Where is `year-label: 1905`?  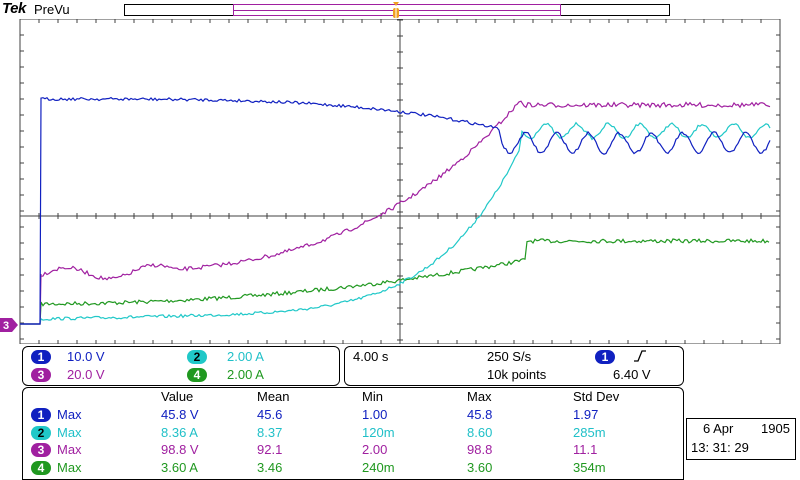 year-label: 1905 is located at coordinates (775, 428).